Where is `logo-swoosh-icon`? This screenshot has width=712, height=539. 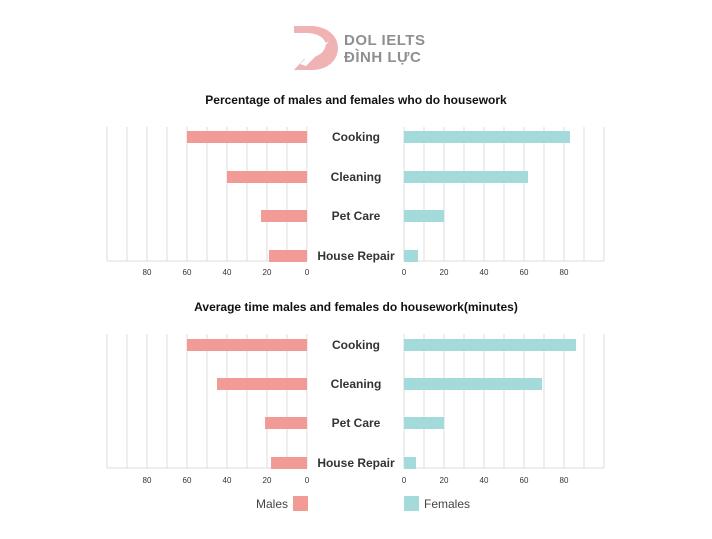
logo-swoosh-icon is located at coordinates (314, 53).